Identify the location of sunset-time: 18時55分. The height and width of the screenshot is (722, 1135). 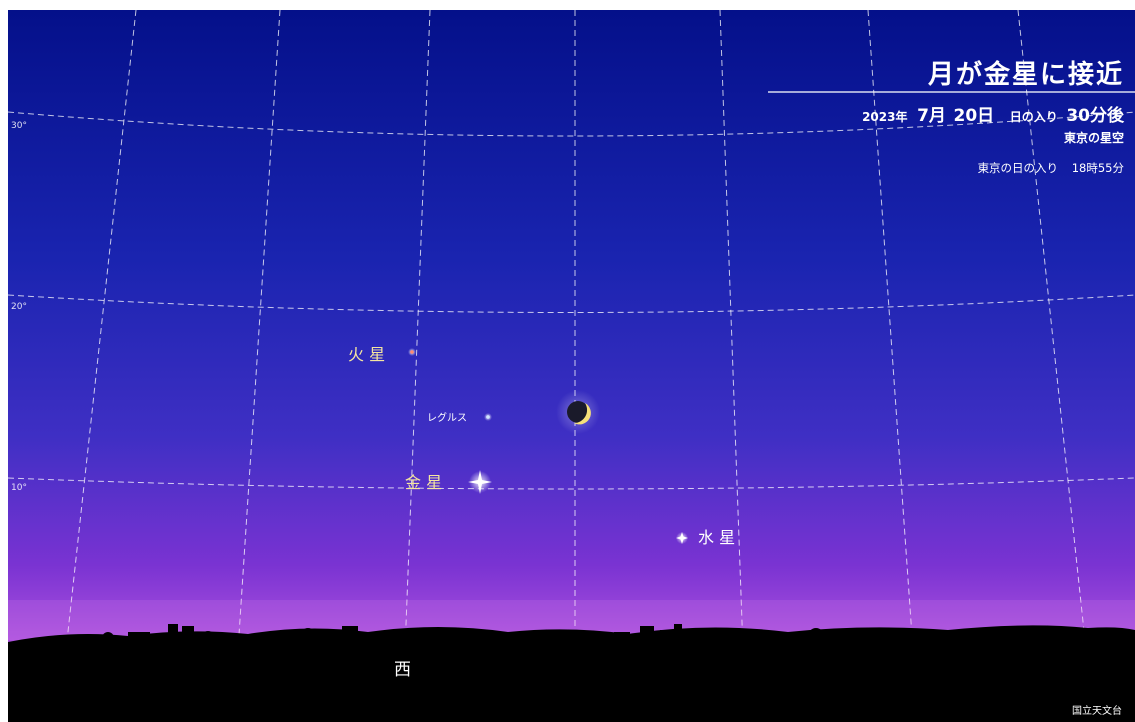
(1098, 168).